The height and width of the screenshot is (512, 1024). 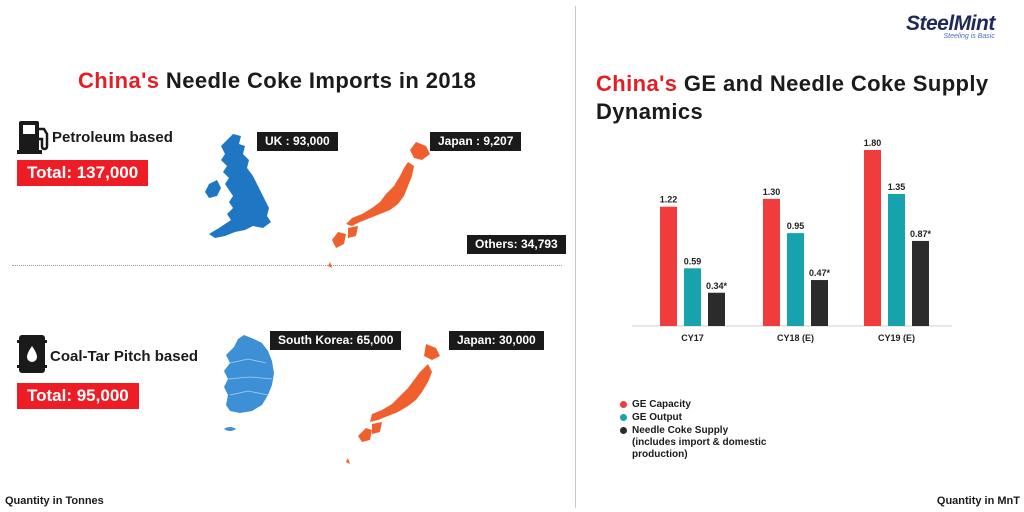 What do you see at coordinates (336, 340) in the screenshot?
I see `south-korea-label: South Korea: 65,000` at bounding box center [336, 340].